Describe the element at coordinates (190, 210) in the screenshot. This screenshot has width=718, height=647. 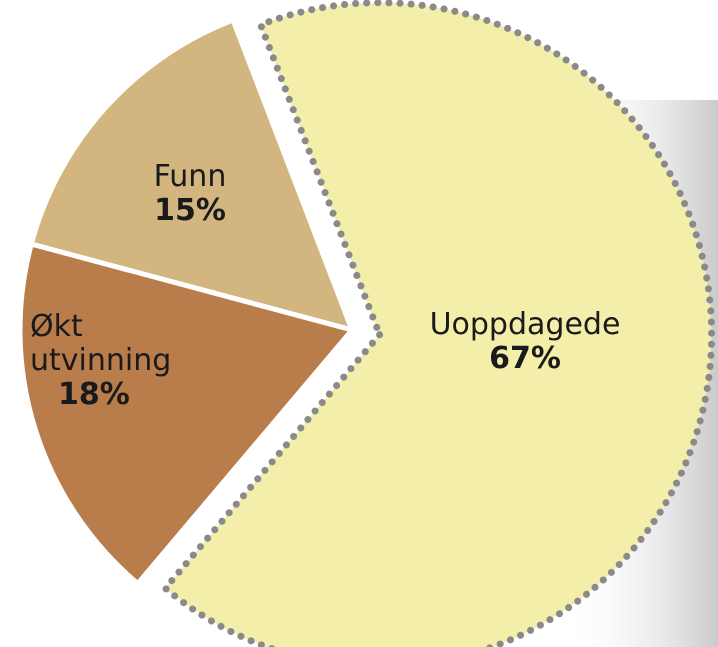
I see `value-label: 15%` at that location.